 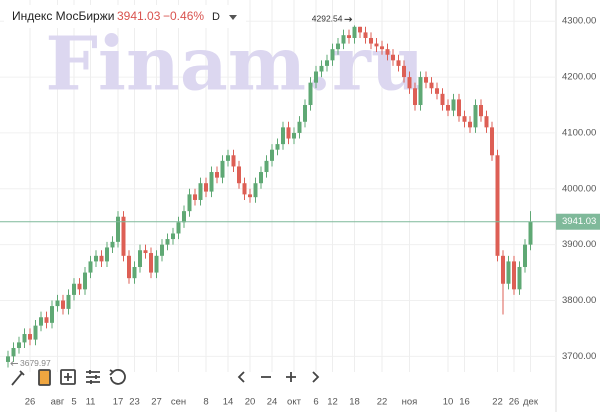 What do you see at coordinates (216, 17) in the screenshot?
I see `timeframe: D` at bounding box center [216, 17].